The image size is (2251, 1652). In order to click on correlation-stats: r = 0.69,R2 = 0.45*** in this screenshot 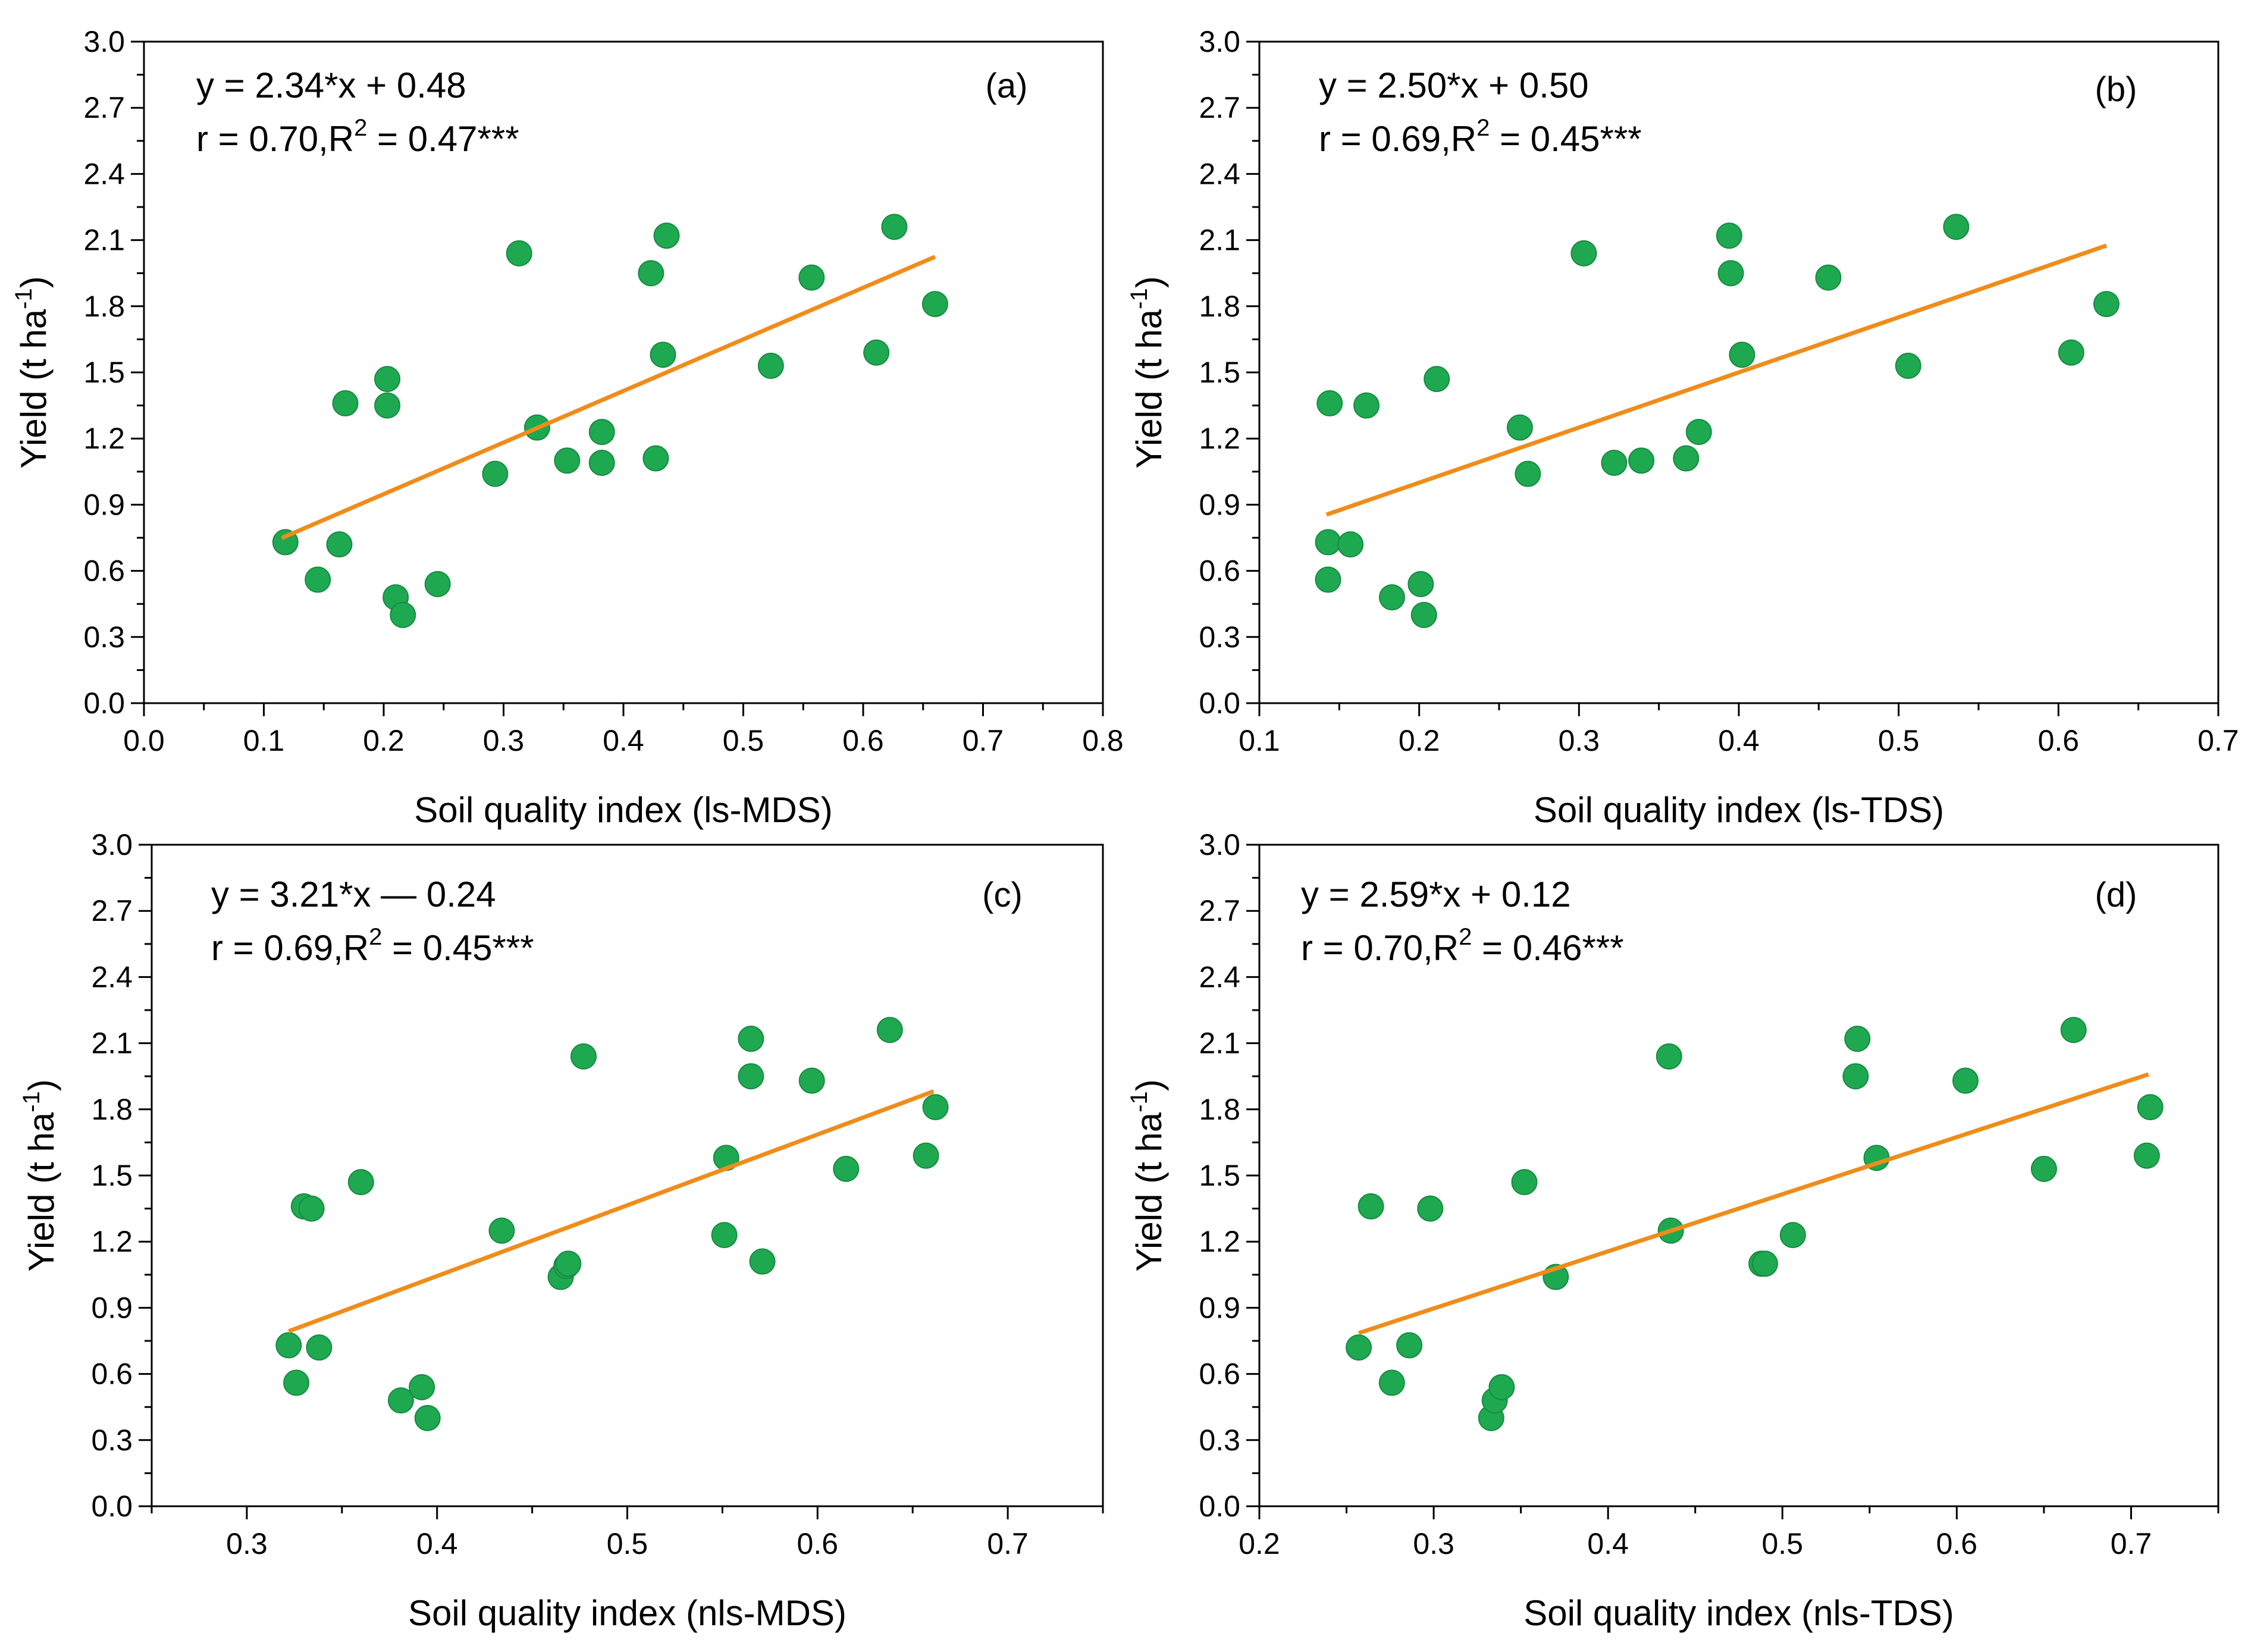, I will do `click(372, 946)`.